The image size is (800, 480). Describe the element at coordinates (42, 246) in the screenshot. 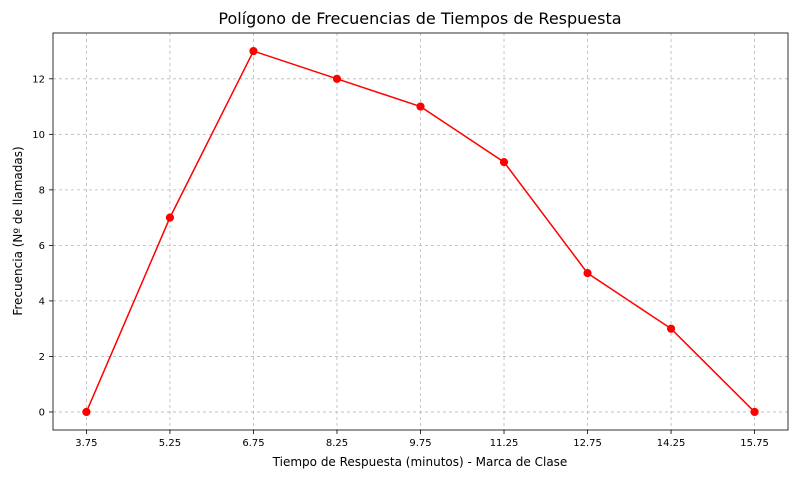

I see `y-tick-label: 6` at that location.